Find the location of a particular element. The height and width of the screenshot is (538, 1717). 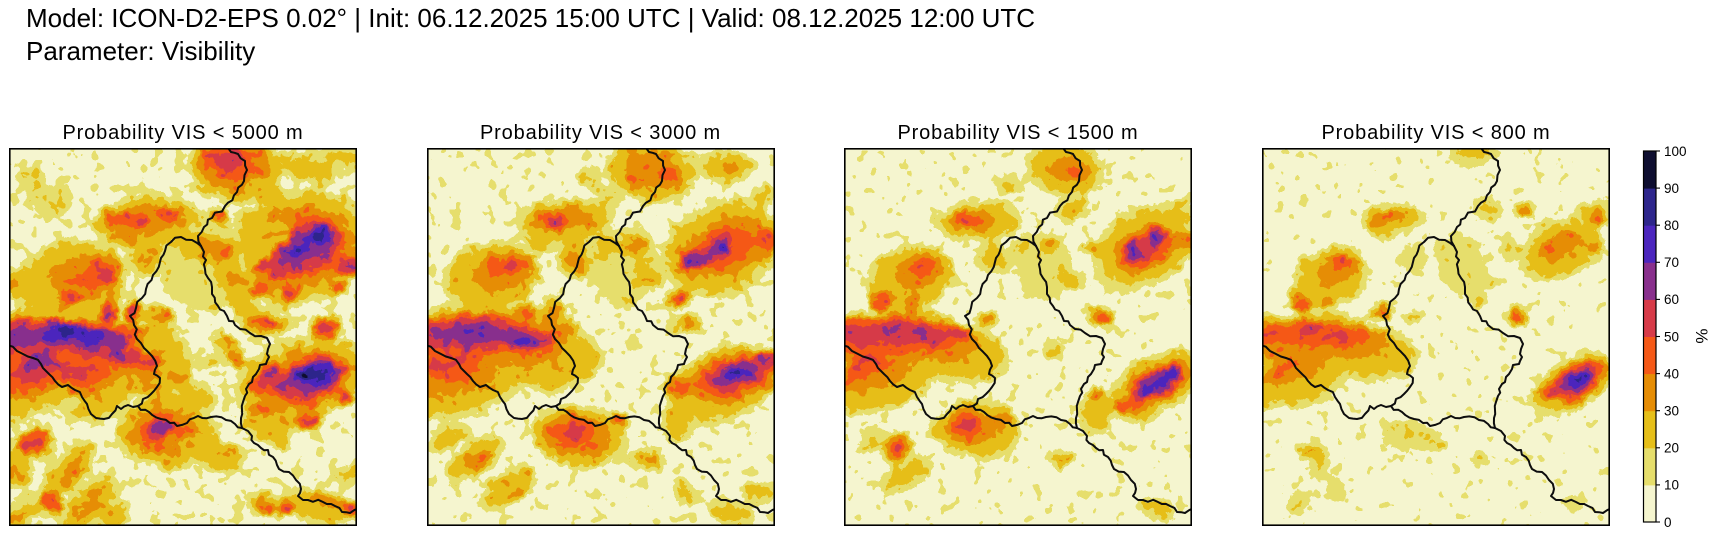

svg-text: 50 is located at coordinates (1671, 336).